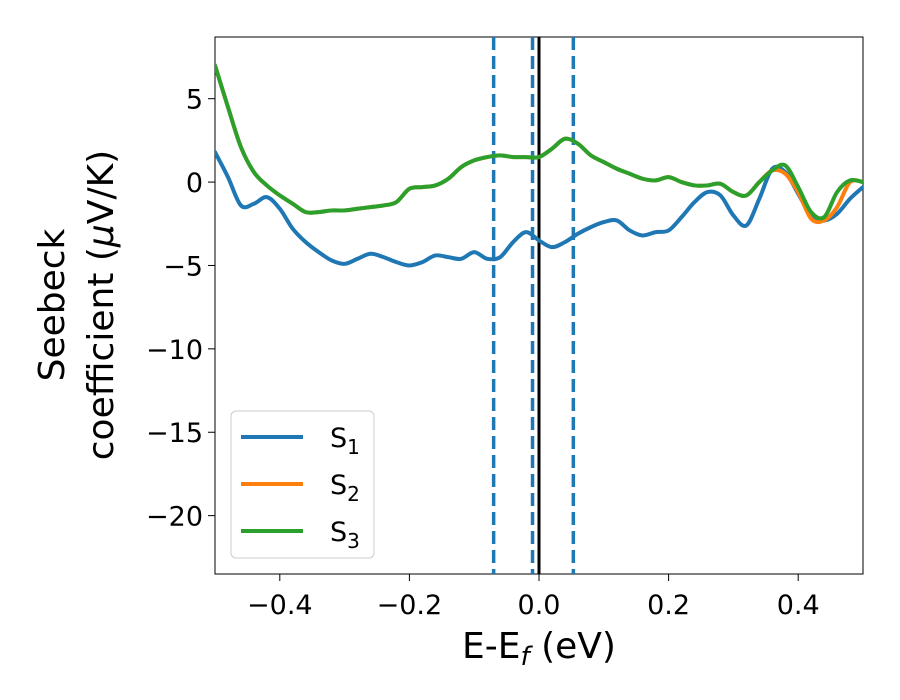  What do you see at coordinates (280, 605) in the screenshot?
I see `x-tick-label: −0.4` at bounding box center [280, 605].